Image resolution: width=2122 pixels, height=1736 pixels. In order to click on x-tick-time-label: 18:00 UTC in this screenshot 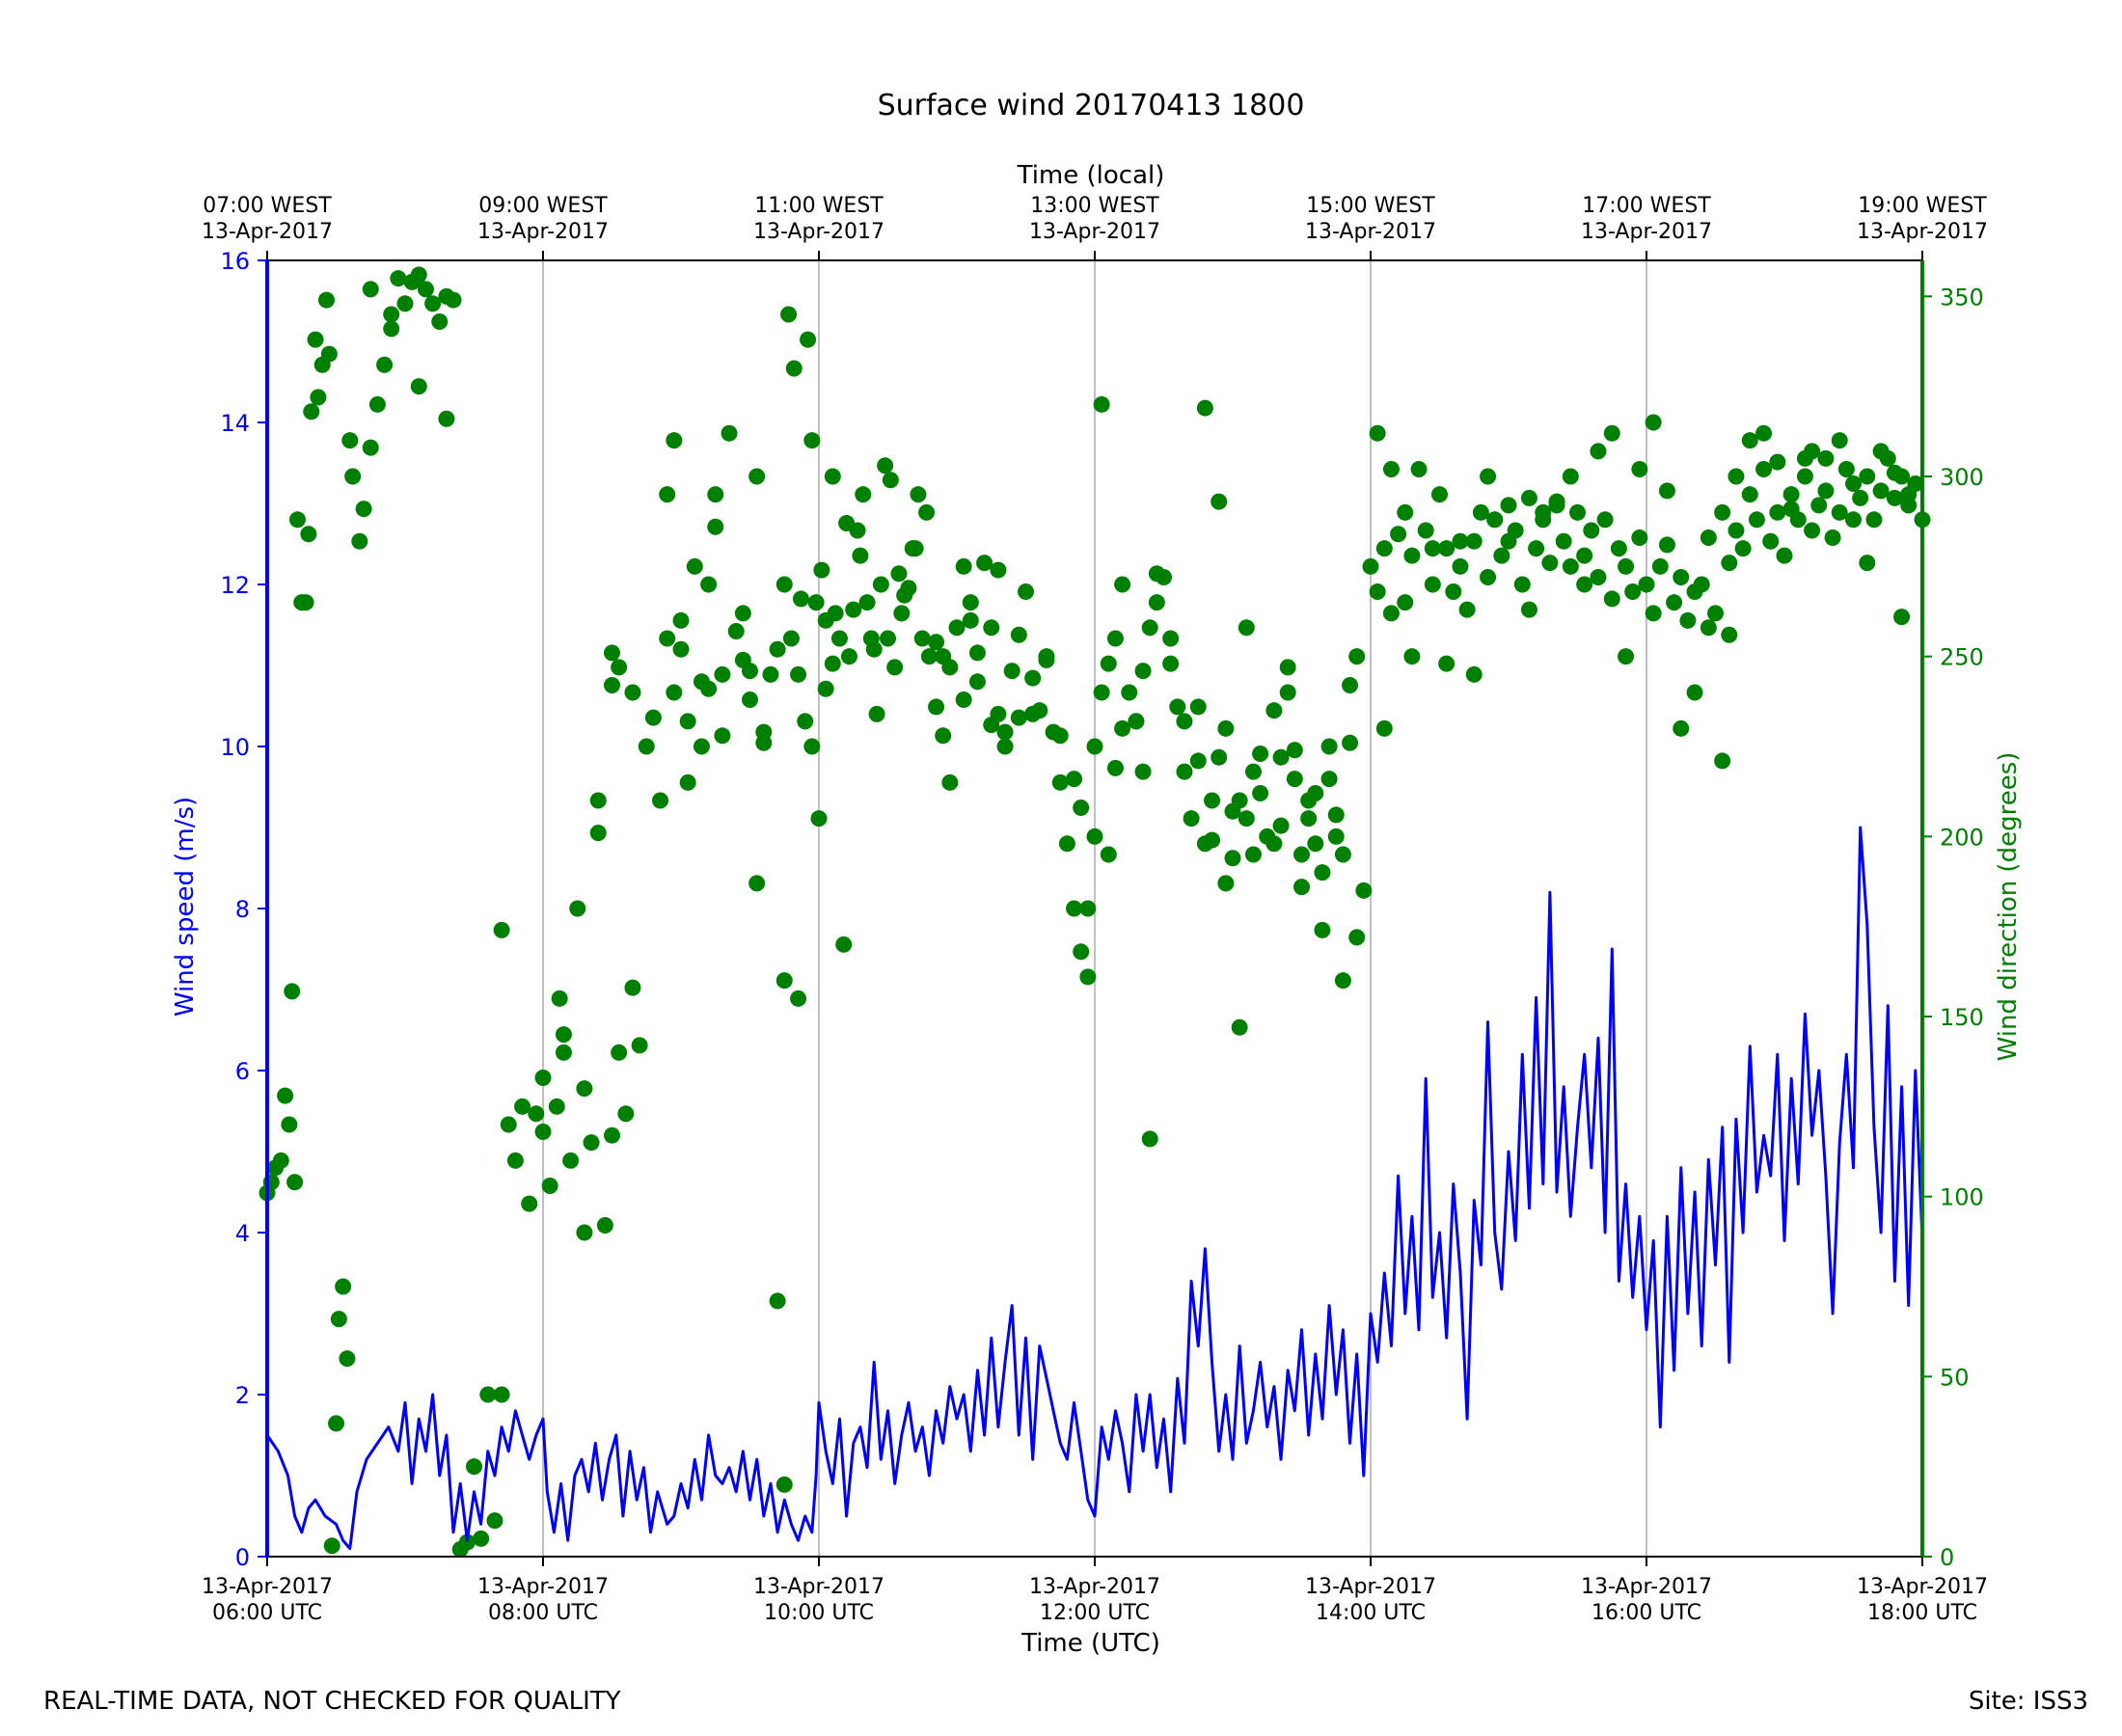, I will do `click(1922, 1613)`.